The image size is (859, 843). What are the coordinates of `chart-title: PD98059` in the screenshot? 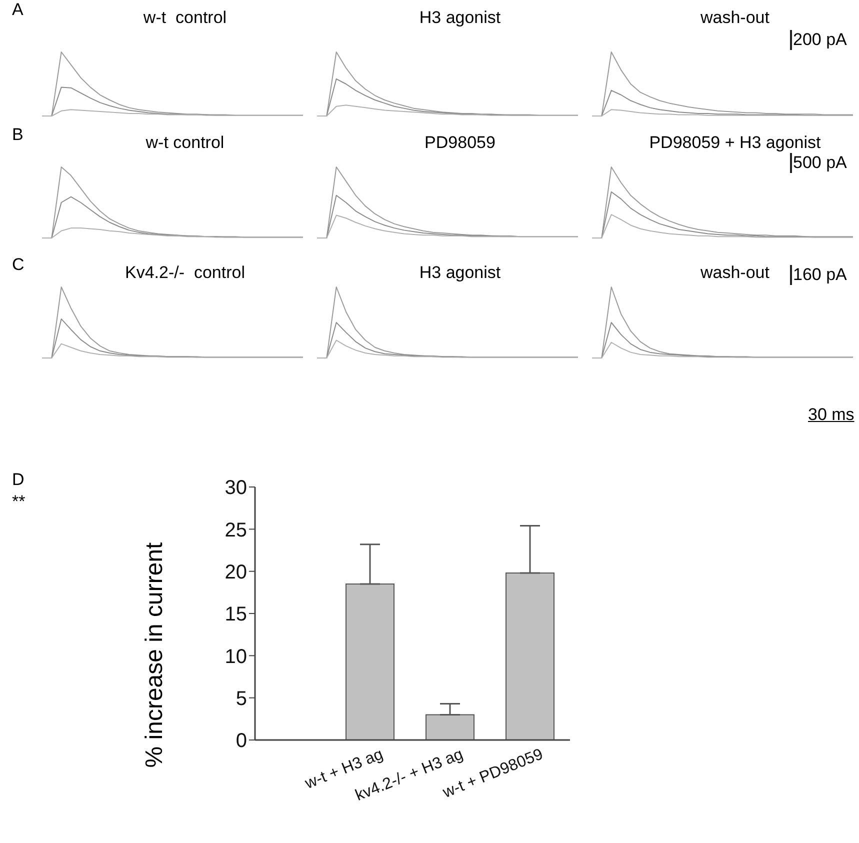 It's located at (460, 143).